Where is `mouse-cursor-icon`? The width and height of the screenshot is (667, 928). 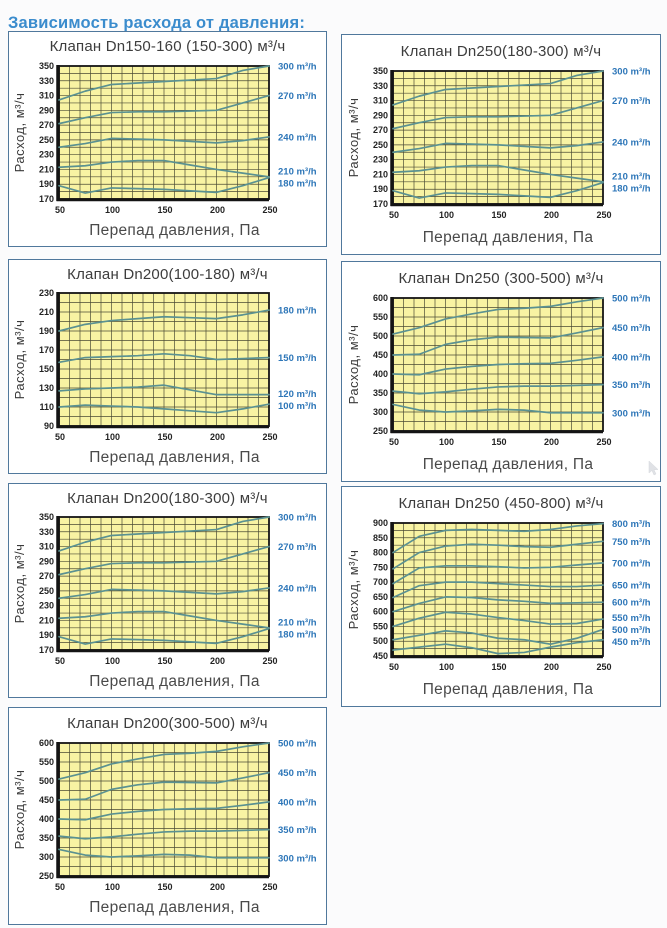 mouse-cursor-icon is located at coordinates (653, 468).